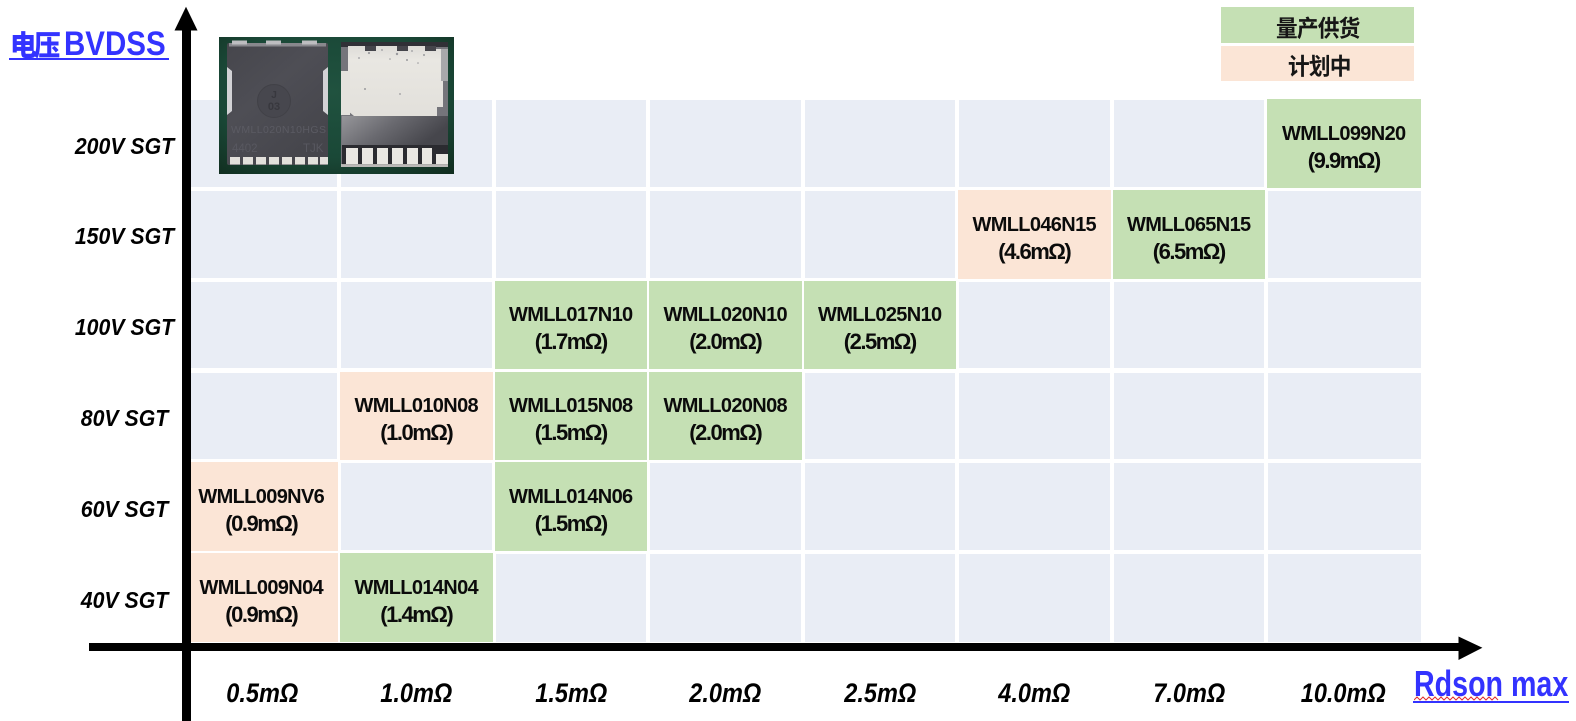 This screenshot has width=1576, height=721. I want to click on svg-text: WMLL020N10HGS, so click(278, 130).